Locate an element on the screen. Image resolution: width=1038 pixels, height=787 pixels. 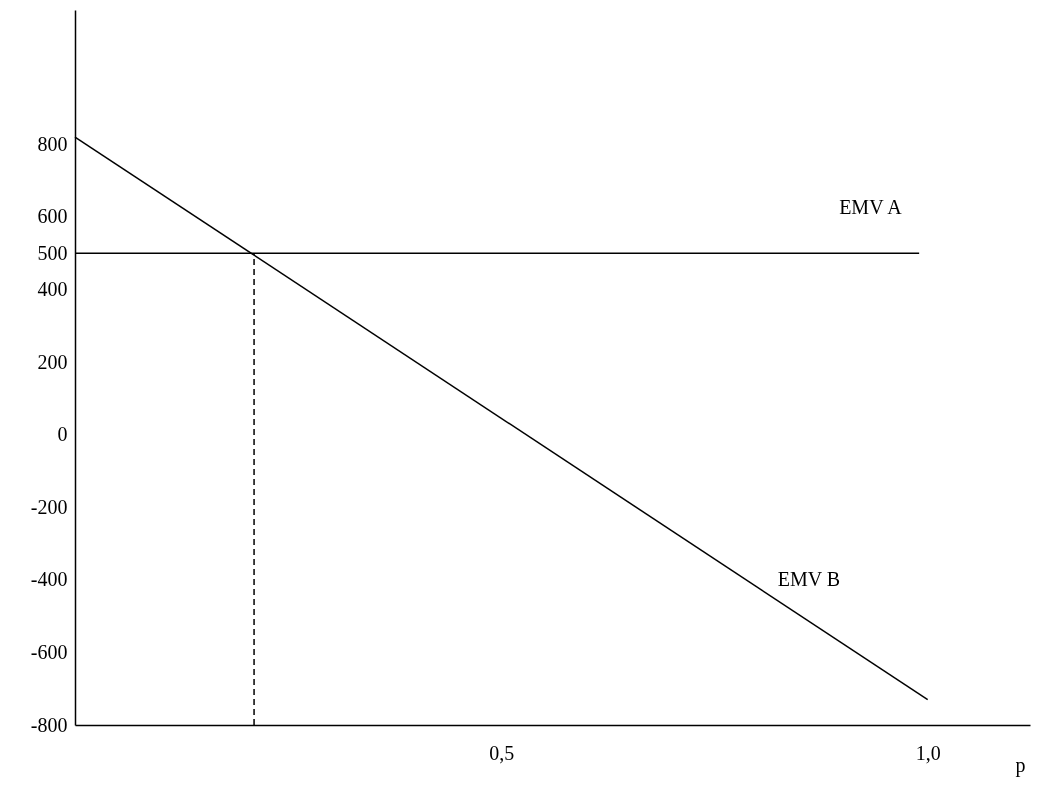
y-tick-label: -600 is located at coordinates (49, 651).